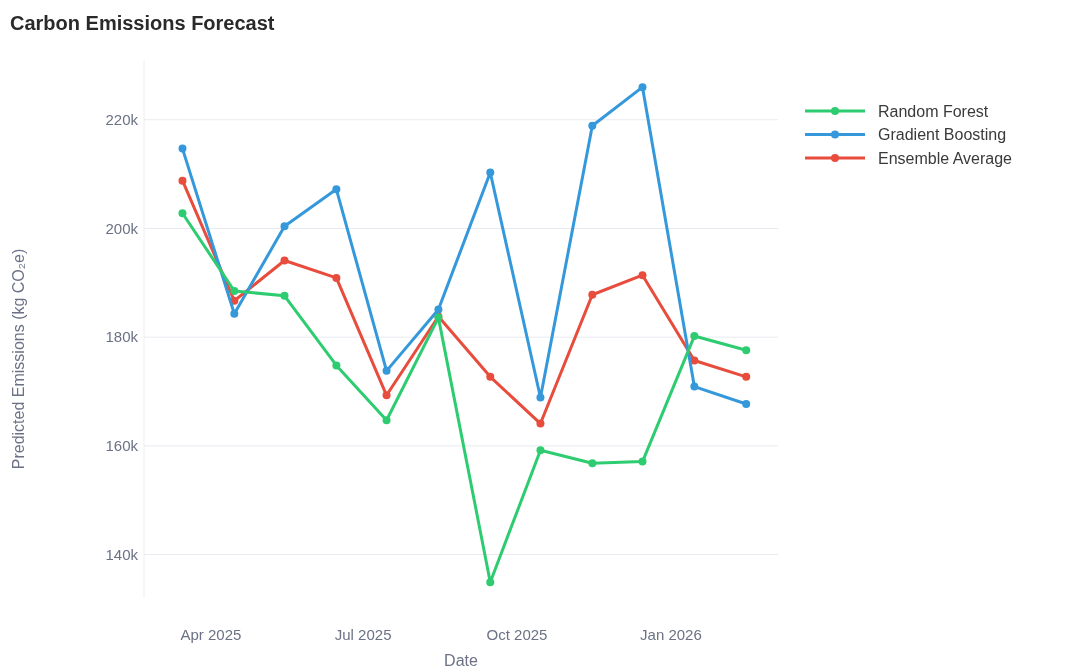 The width and height of the screenshot is (1087, 671). Describe the element at coordinates (122, 554) in the screenshot. I see `y-tick-label: 140k` at that location.